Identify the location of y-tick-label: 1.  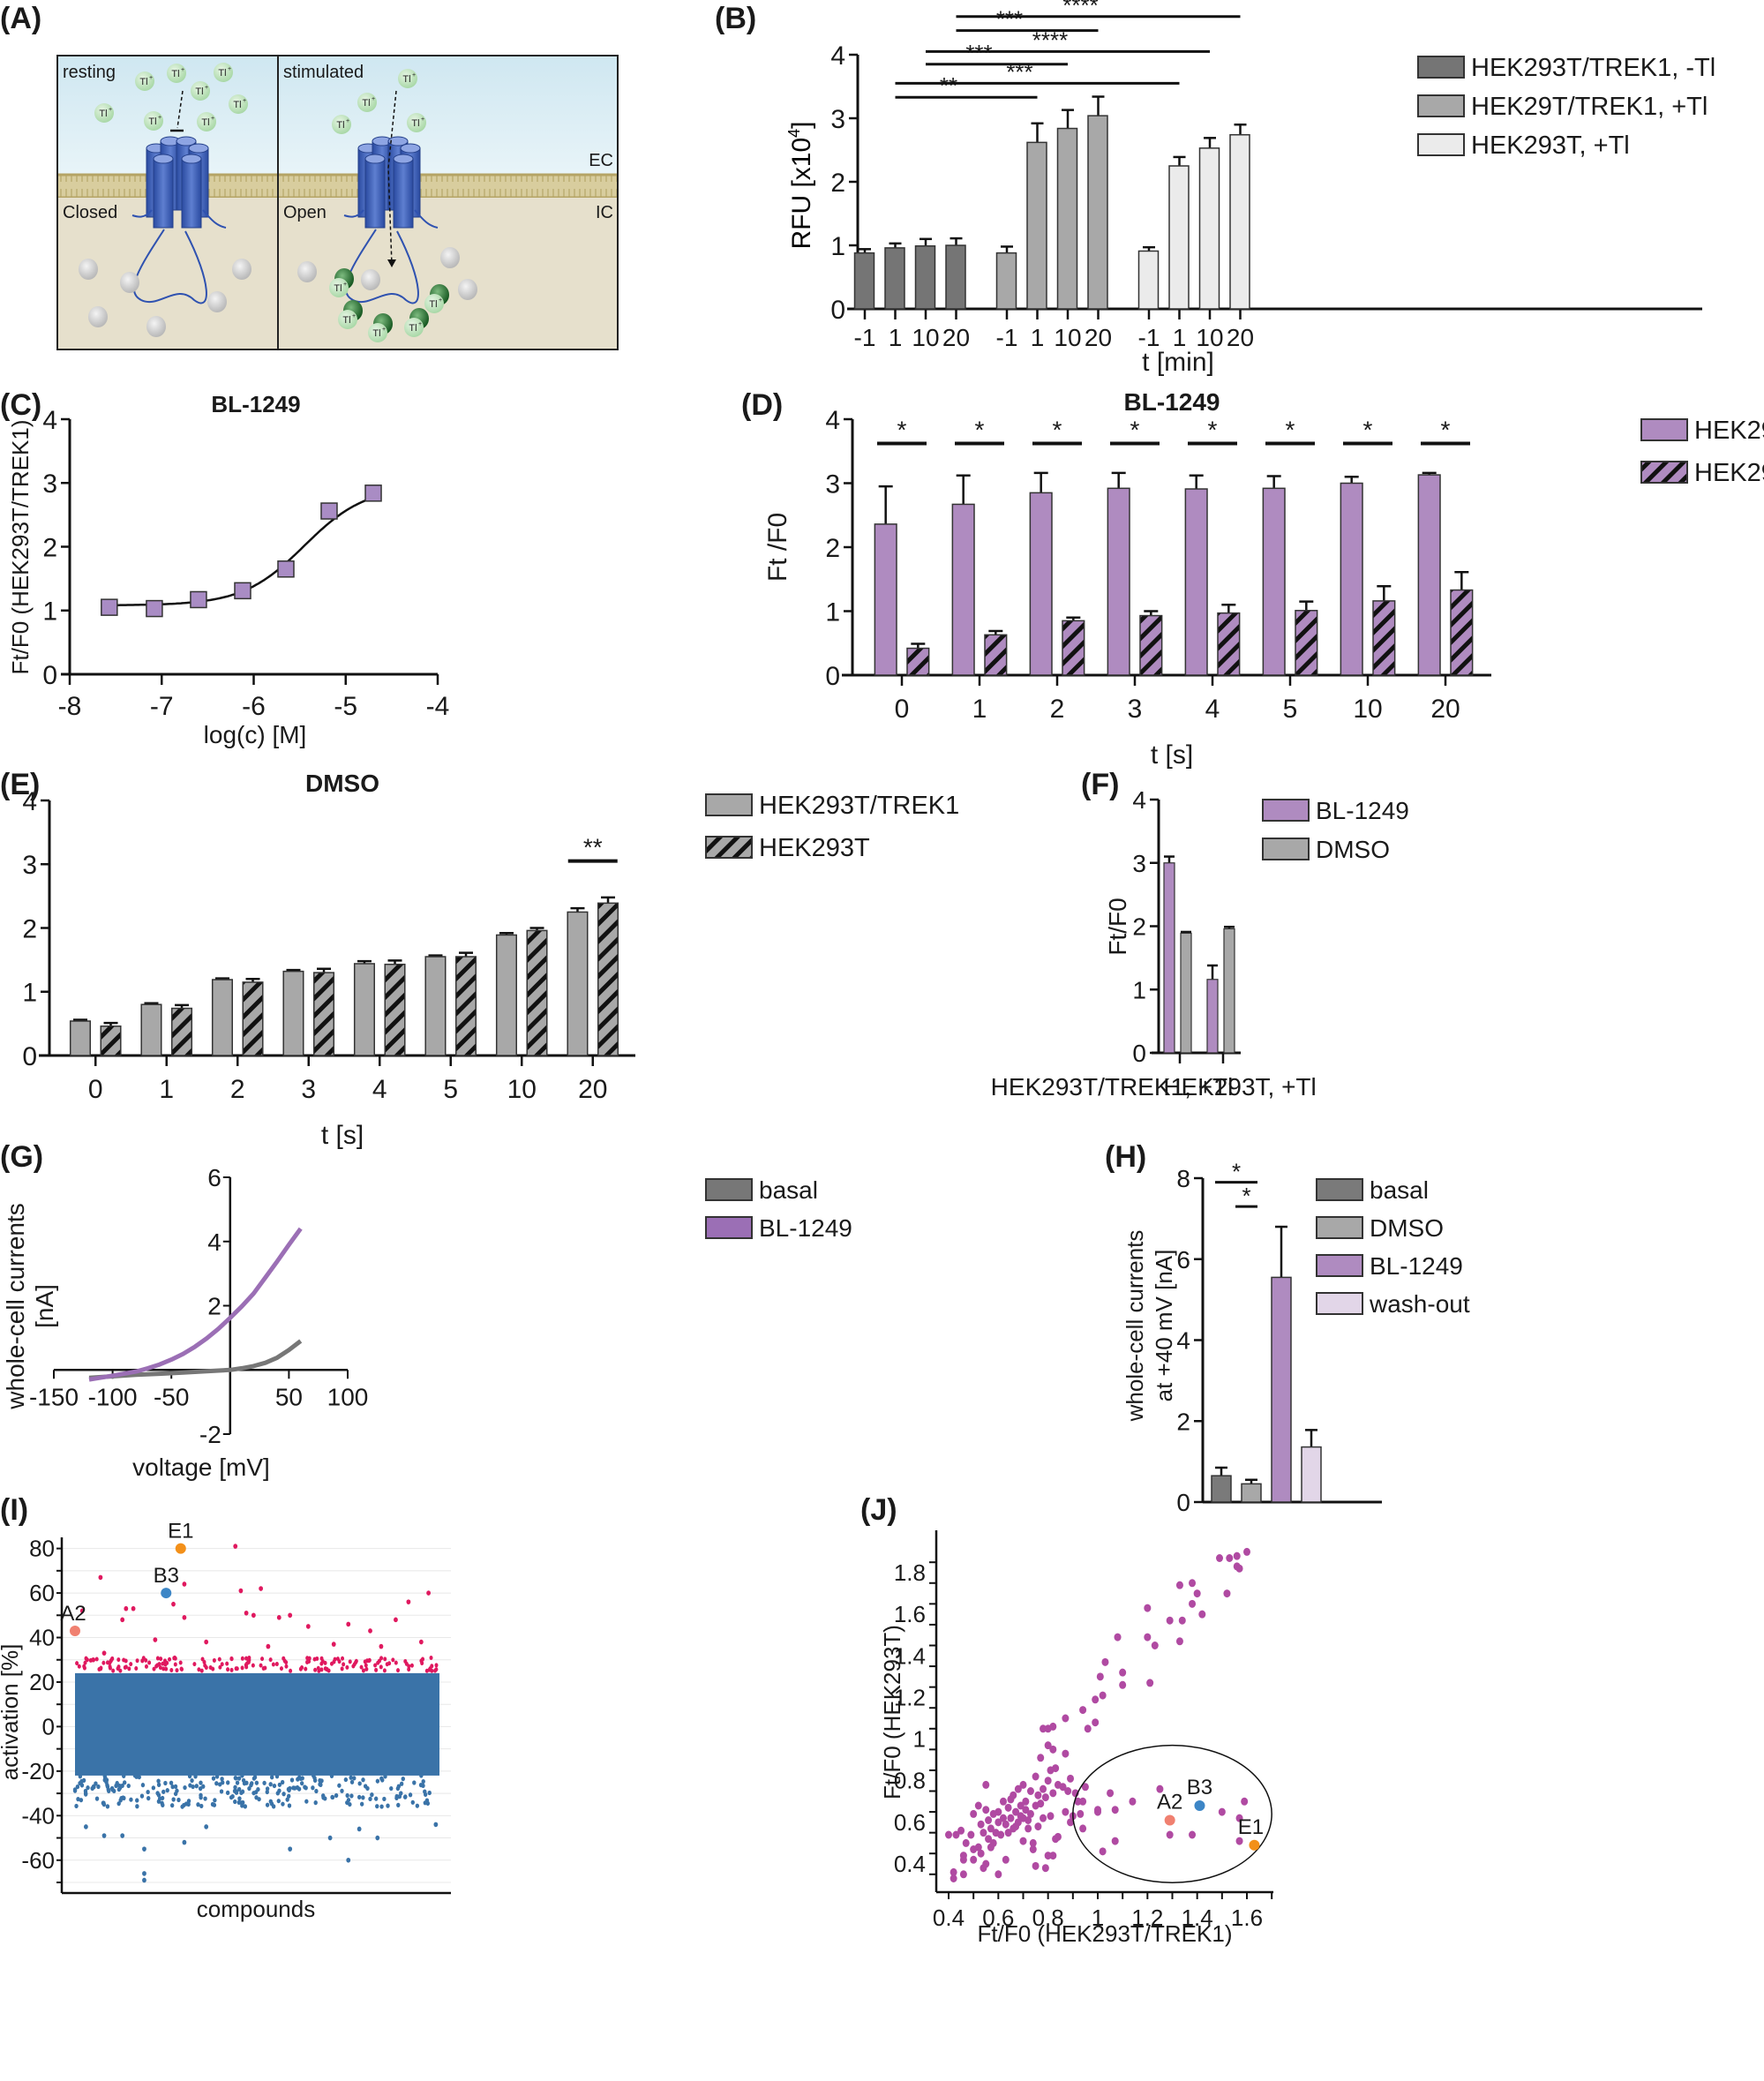
(29, 994).